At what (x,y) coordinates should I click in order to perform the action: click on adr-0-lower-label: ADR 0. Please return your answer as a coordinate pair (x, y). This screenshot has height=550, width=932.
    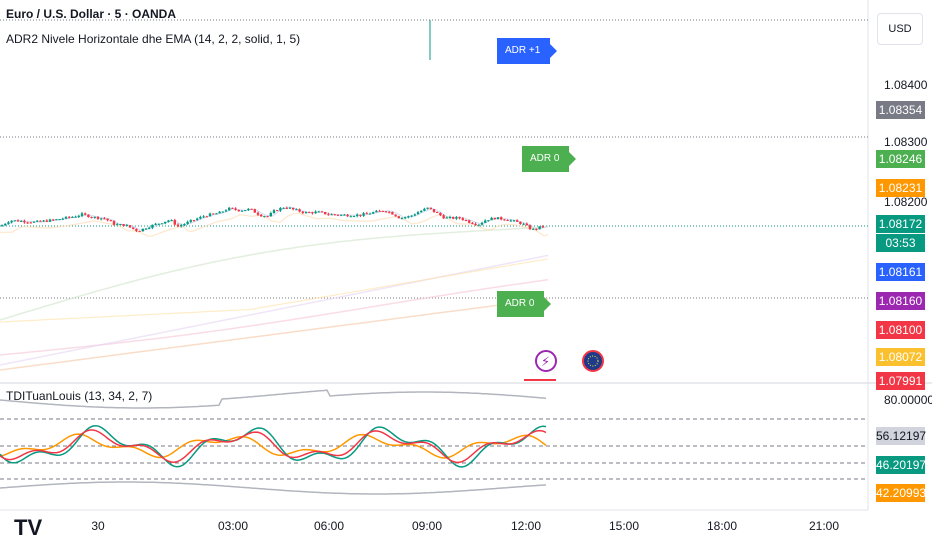
    Looking at the image, I should click on (524, 304).